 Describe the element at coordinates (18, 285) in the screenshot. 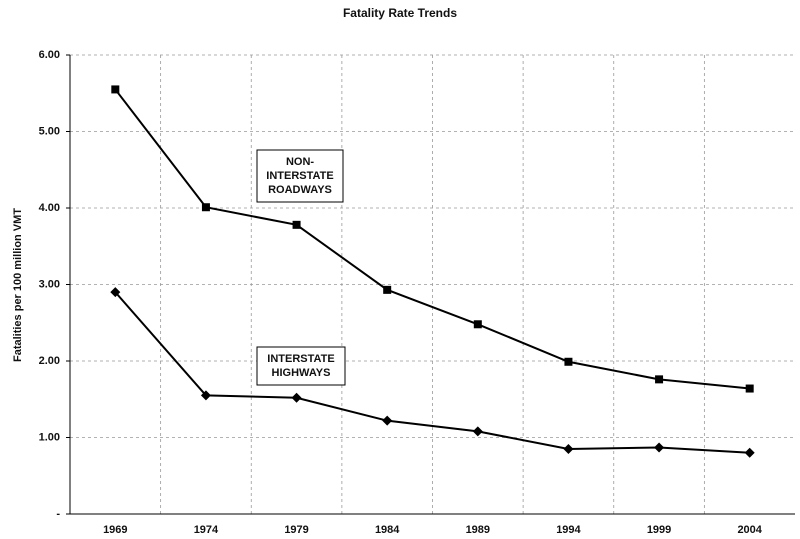

I see `y-axis-label: Fatalities per 100 million VMT` at that location.